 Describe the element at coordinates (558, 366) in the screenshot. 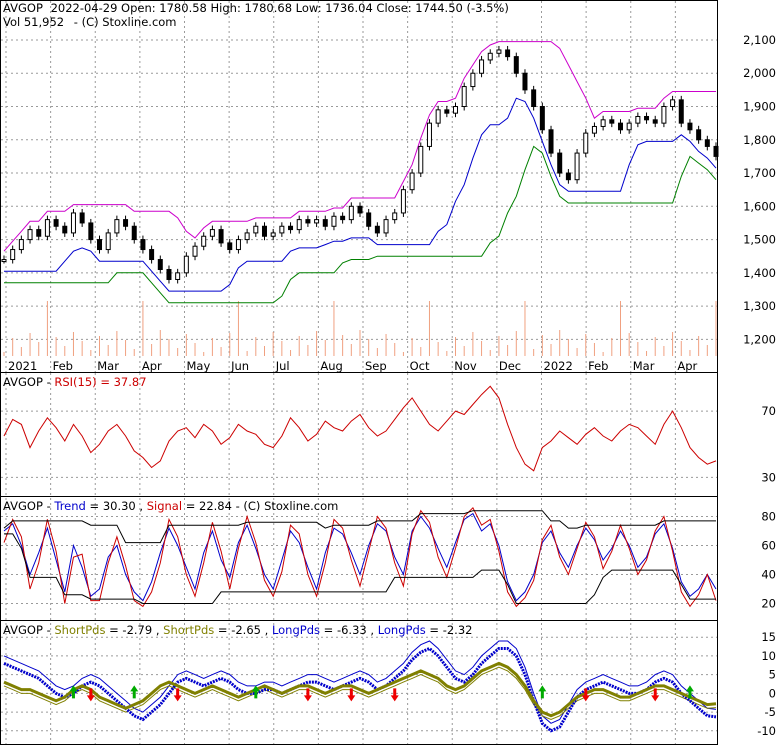

I see `price-x-tick: 2022` at that location.